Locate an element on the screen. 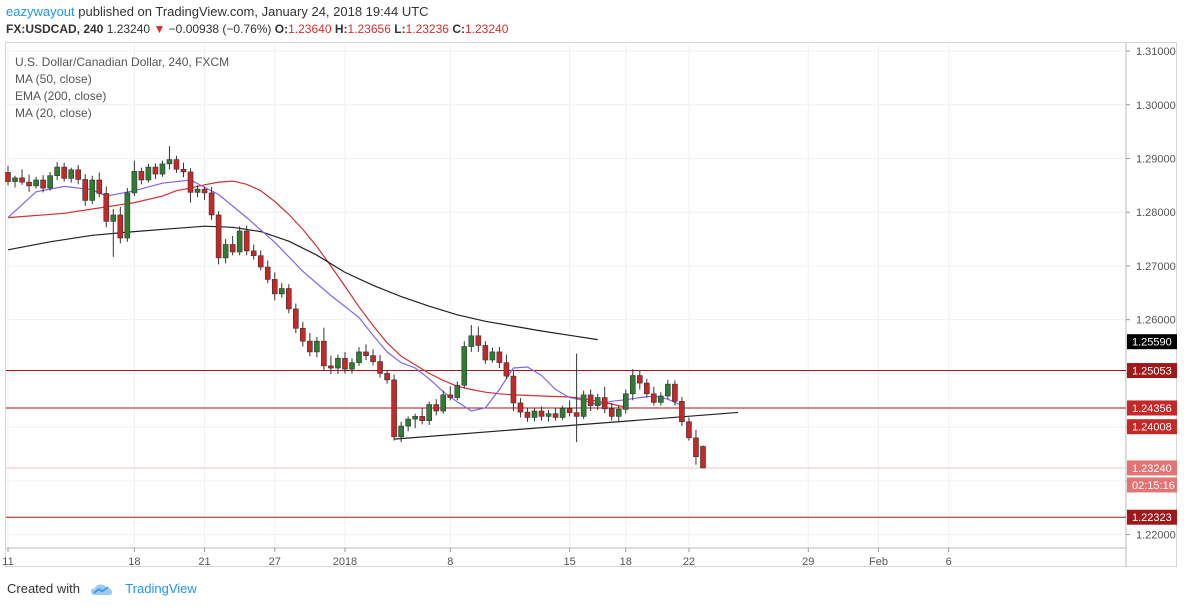  legend-ma20: MA (20, close) is located at coordinates (53, 113).